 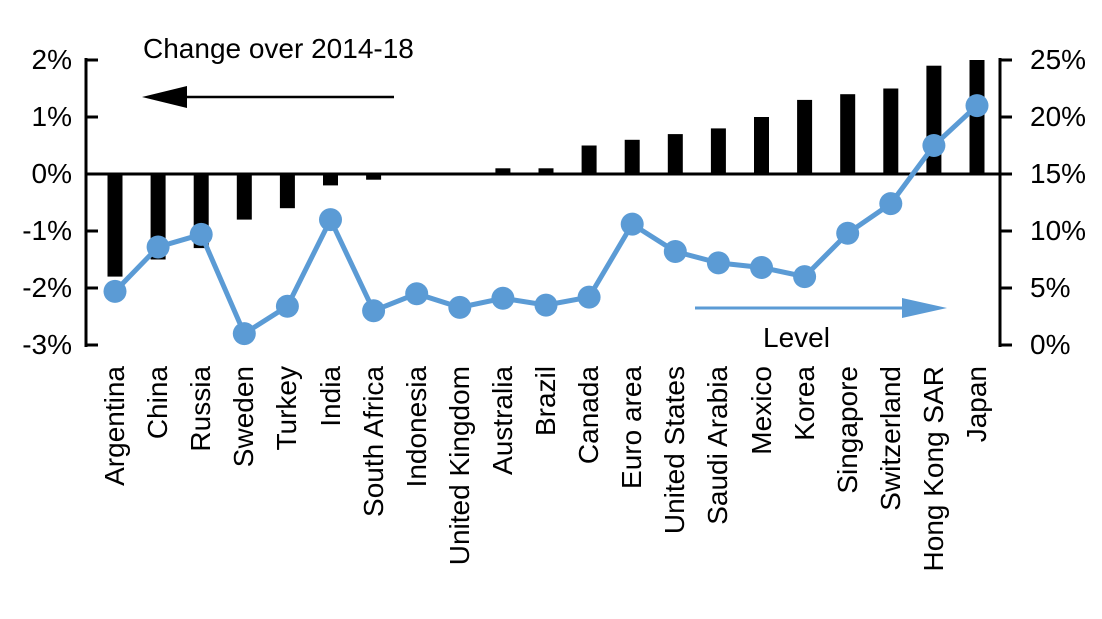 What do you see at coordinates (589, 297) in the screenshot?
I see `dot-canada` at bounding box center [589, 297].